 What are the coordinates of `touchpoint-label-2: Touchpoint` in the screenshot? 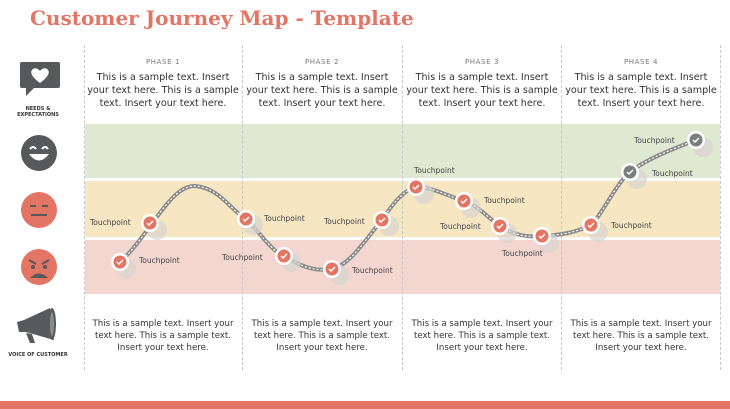 It's located at (110, 222).